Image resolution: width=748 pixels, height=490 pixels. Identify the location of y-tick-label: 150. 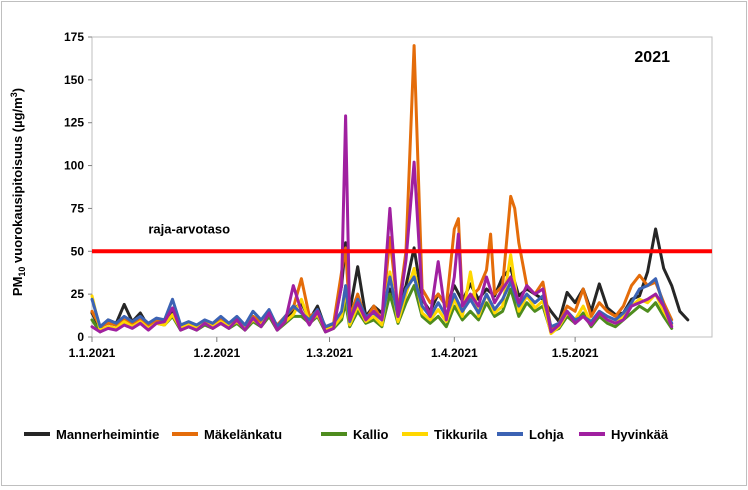
(74, 80).